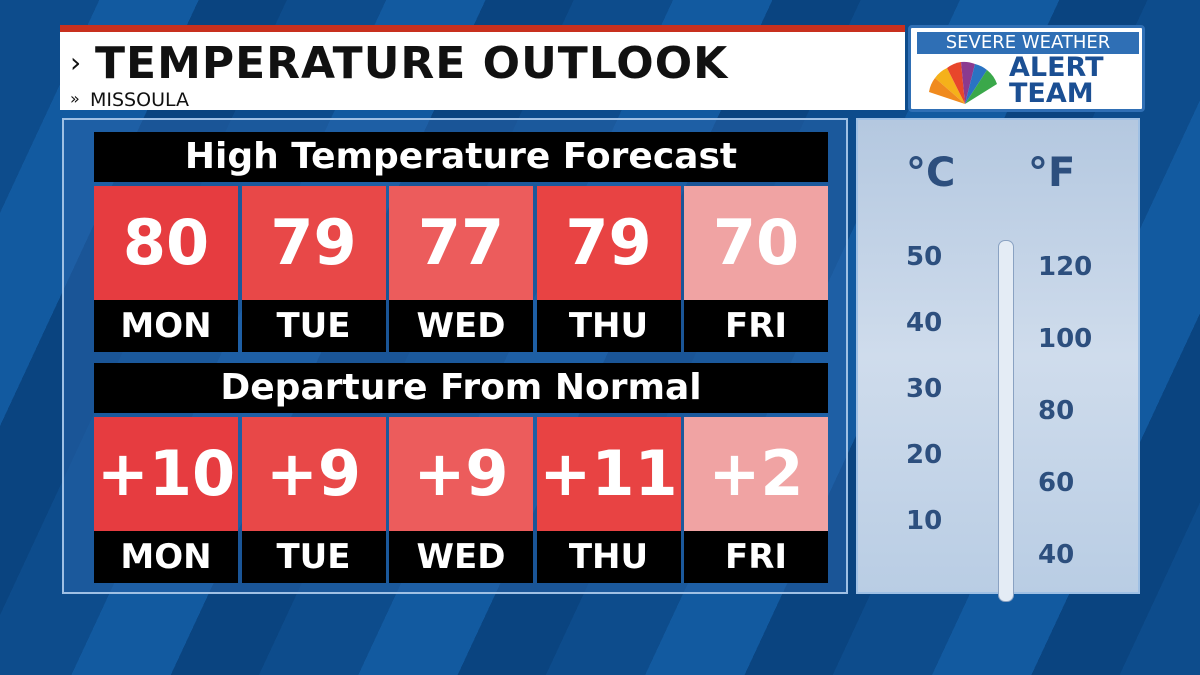 Image resolution: width=1200 pixels, height=675 pixels. What do you see at coordinates (1051, 93) in the screenshot?
I see `logo-line: TEAM` at bounding box center [1051, 93].